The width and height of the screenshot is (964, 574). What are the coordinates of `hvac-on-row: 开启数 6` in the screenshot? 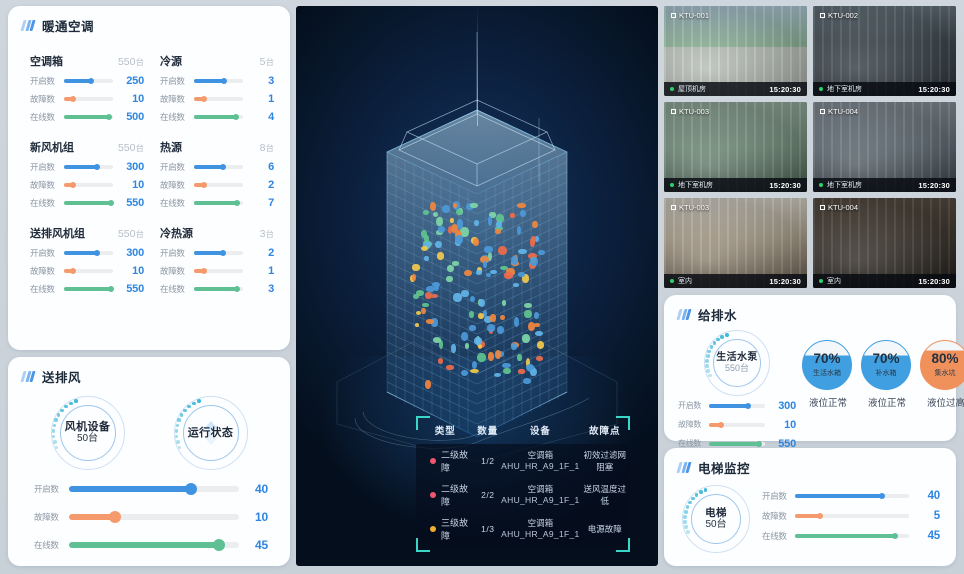 It's located at (217, 167).